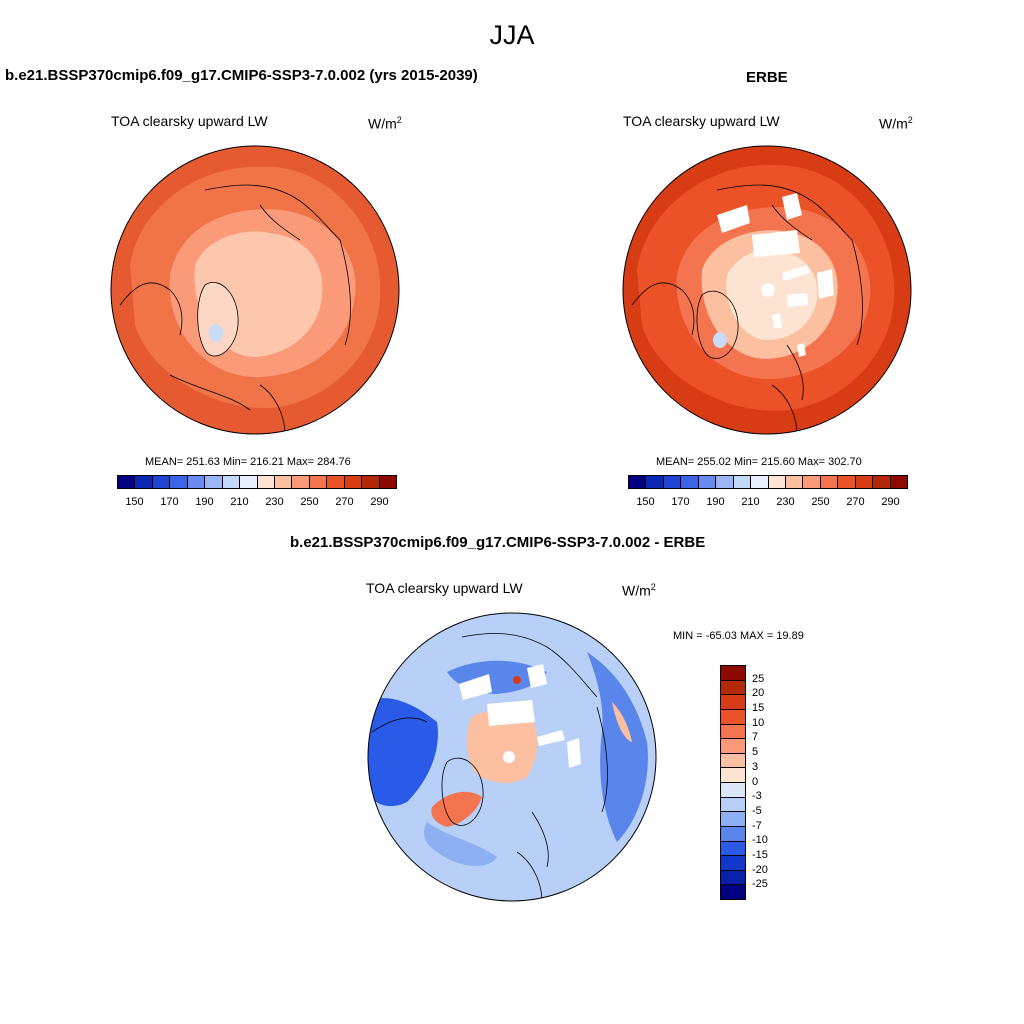  Describe the element at coordinates (344, 502) in the screenshot. I see `model-colorbar-tick: 270` at that location.